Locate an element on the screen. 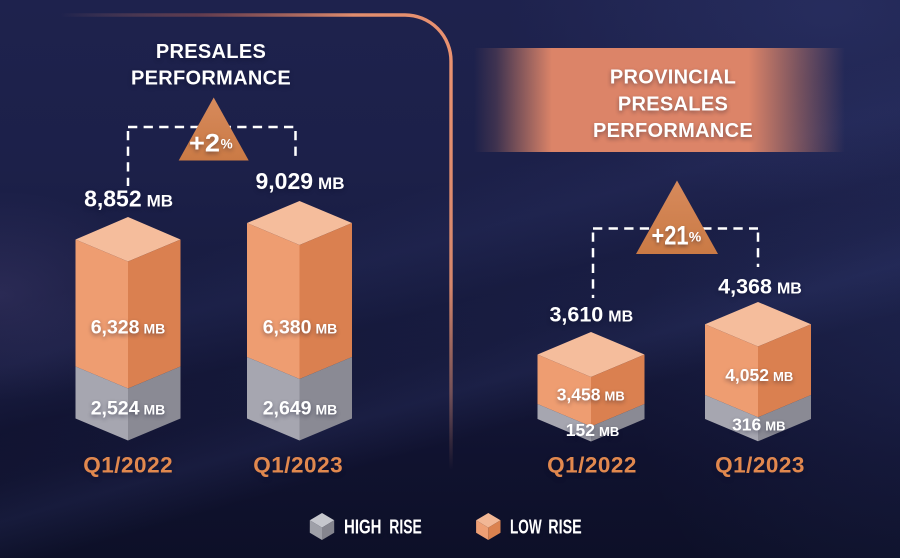 The height and width of the screenshot is (558, 900). svg-text: +21 is located at coordinates (670, 236).